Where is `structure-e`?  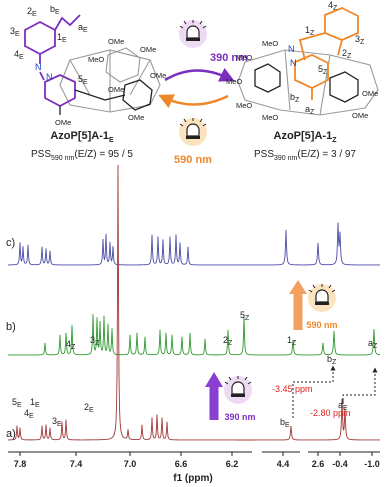 structure-e is located at coordinates (92, 64).